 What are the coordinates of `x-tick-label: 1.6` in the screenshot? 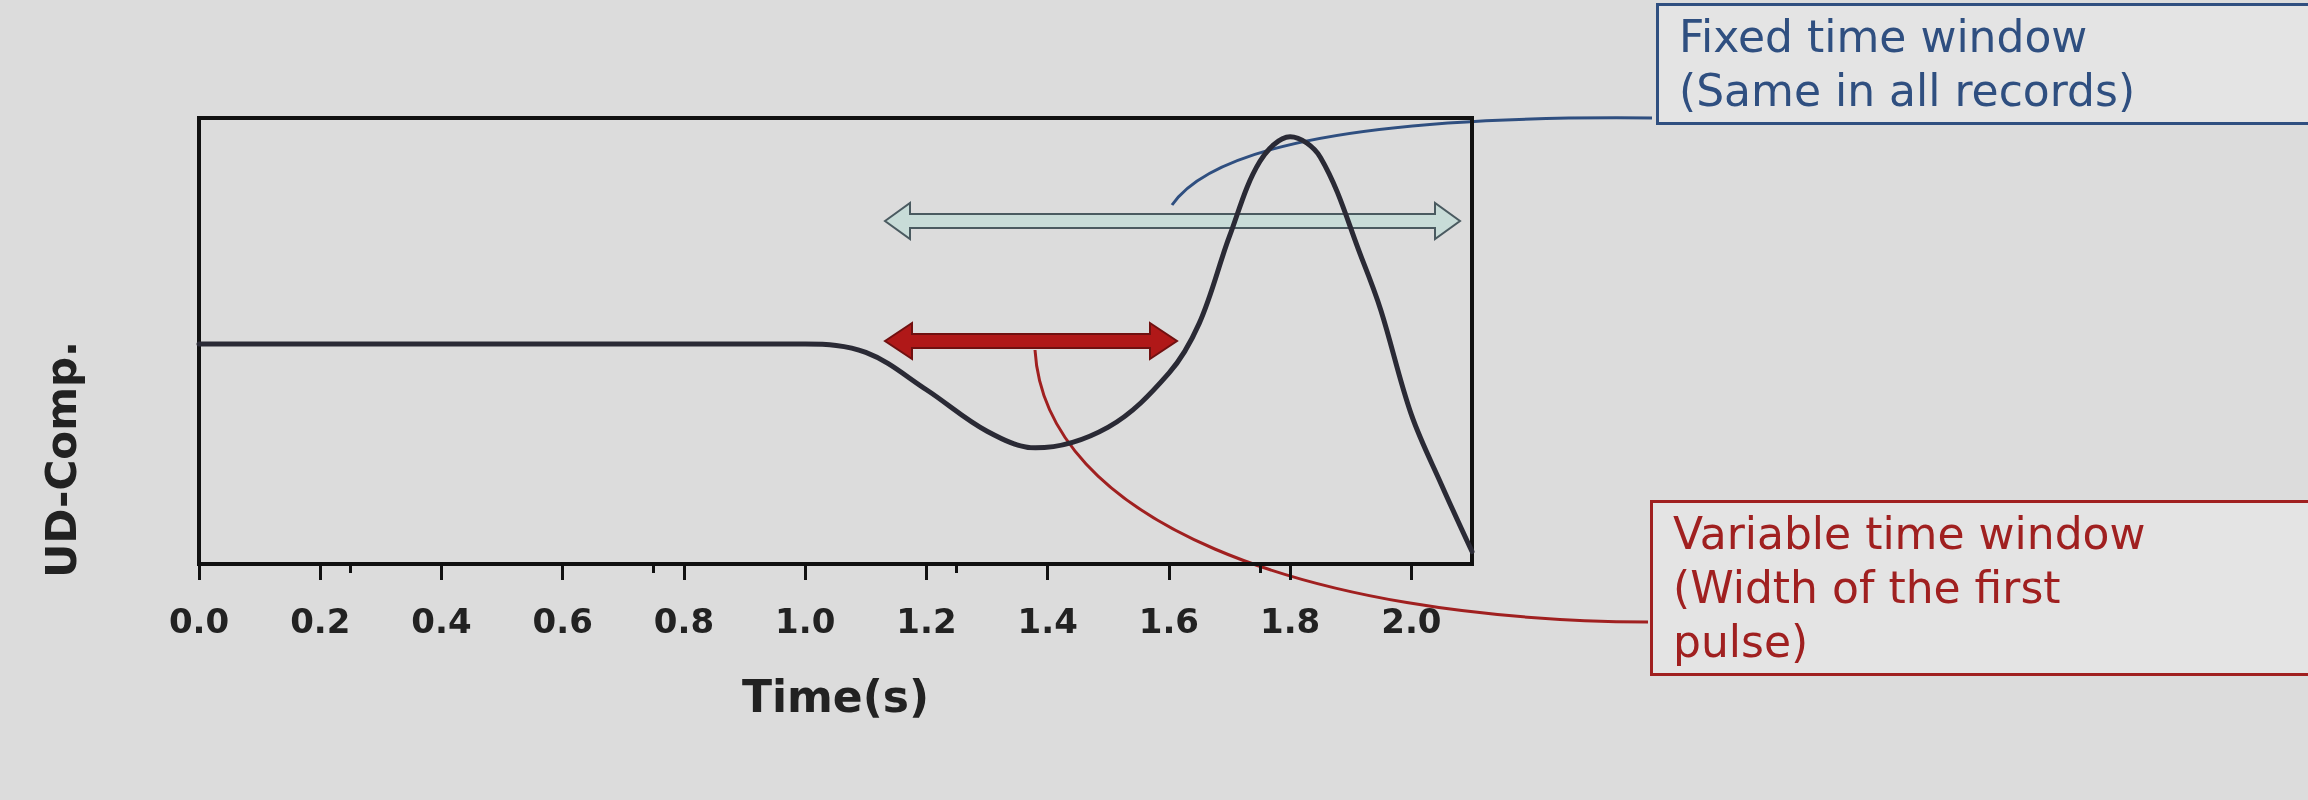 It's located at (1169, 621).